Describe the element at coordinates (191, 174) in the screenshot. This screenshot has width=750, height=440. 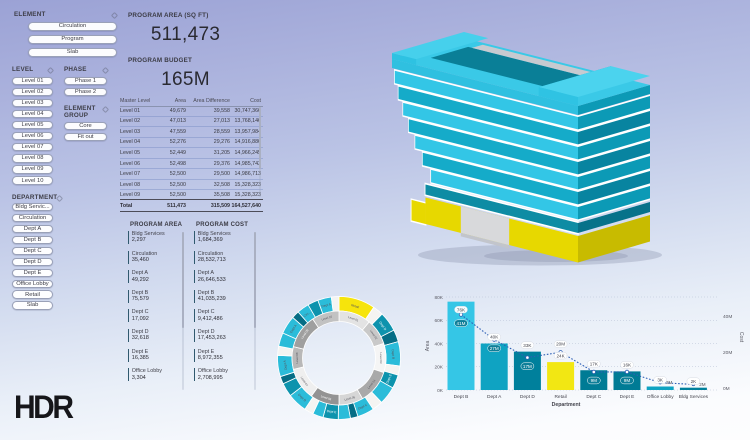
I see `table-row: Level 07 52,500 29,500 14,986,713` at that location.